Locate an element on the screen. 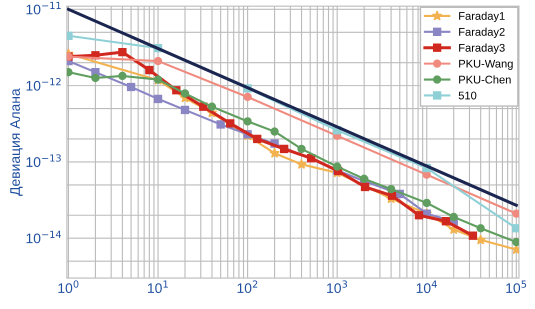 The image size is (535, 309). y-axis-title: Девиация Алана is located at coordinates (16, 142).